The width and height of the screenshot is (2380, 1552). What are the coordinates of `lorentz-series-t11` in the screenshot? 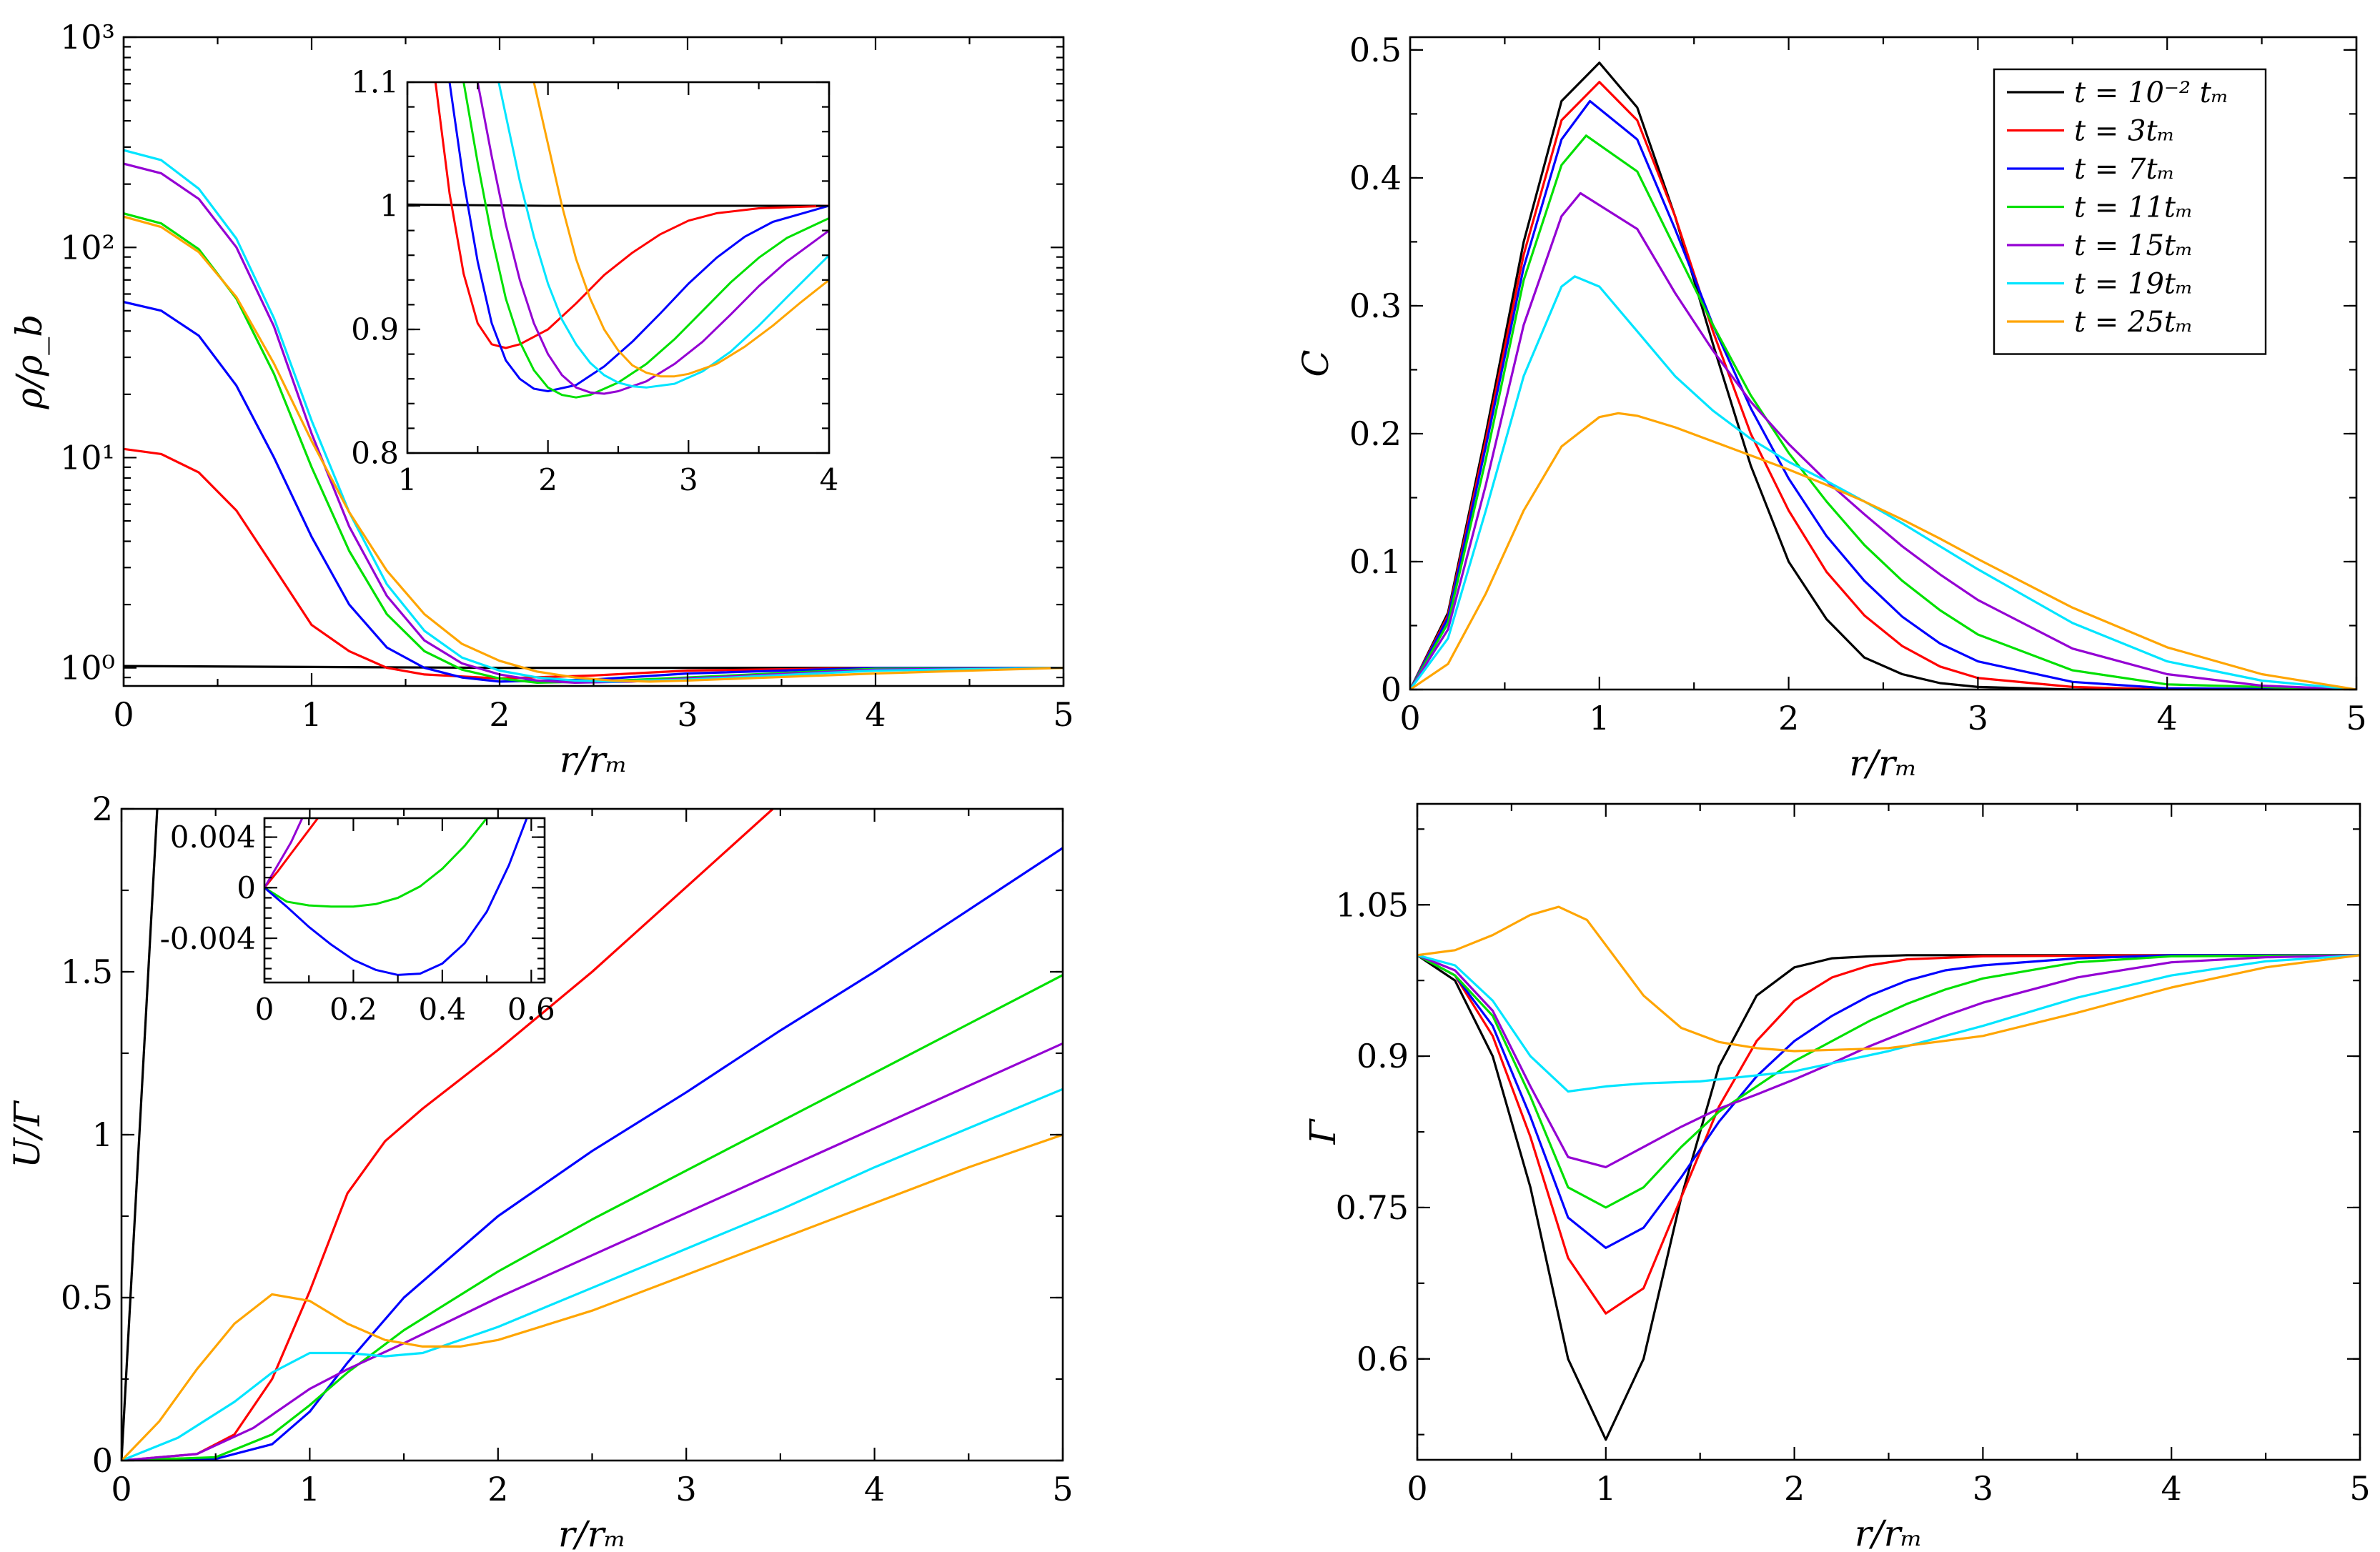 It's located at (1888, 1081).